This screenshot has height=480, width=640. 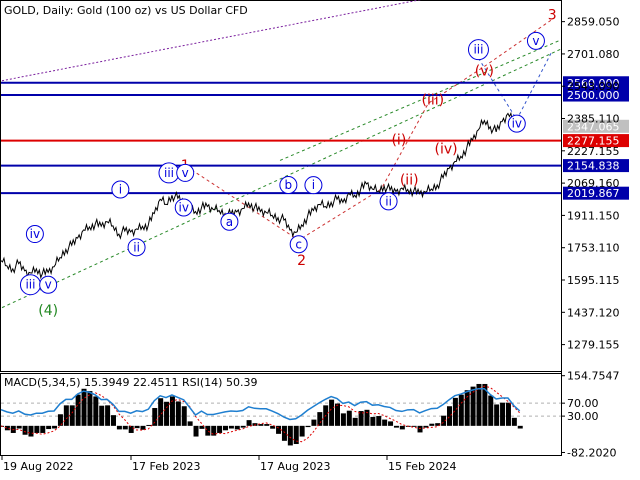 I want to click on wave-label: (4), so click(x=48, y=311).